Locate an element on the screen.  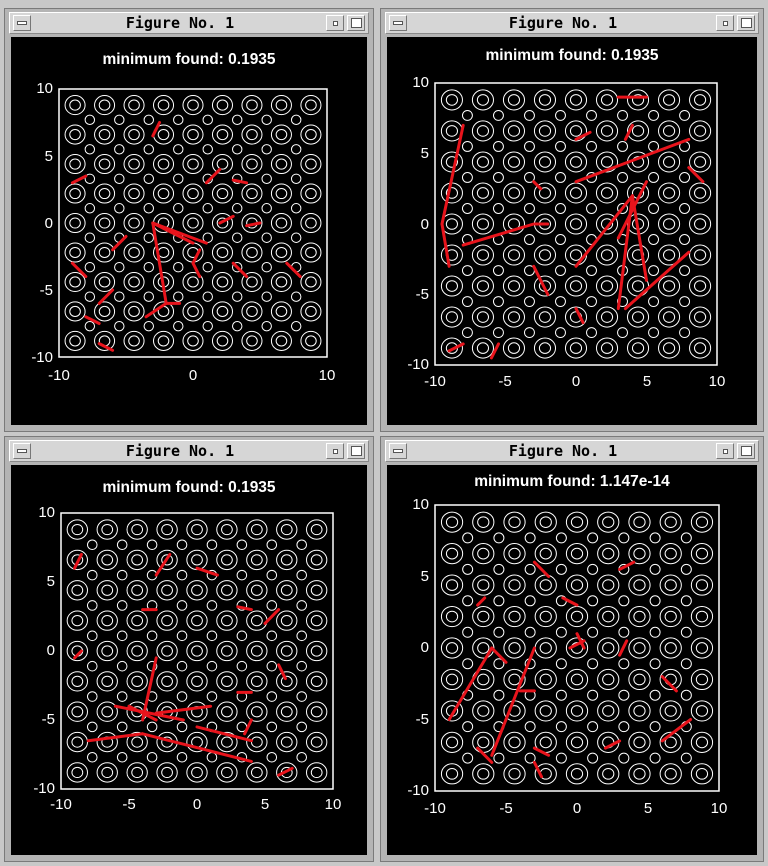
plot-frame is located at coordinates (193, 223).